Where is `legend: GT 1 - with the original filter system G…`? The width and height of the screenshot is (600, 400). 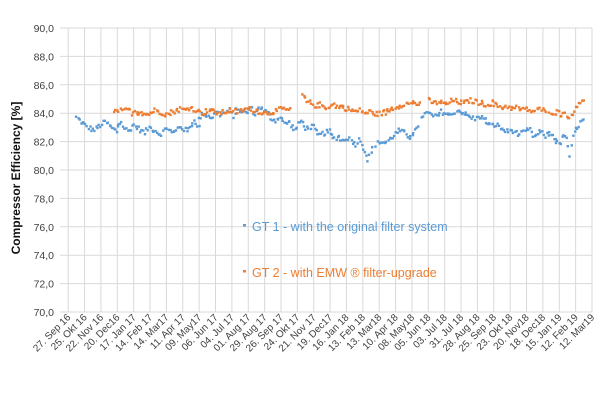 legend: GT 1 - with the original filter system G… is located at coordinates (345, 250).